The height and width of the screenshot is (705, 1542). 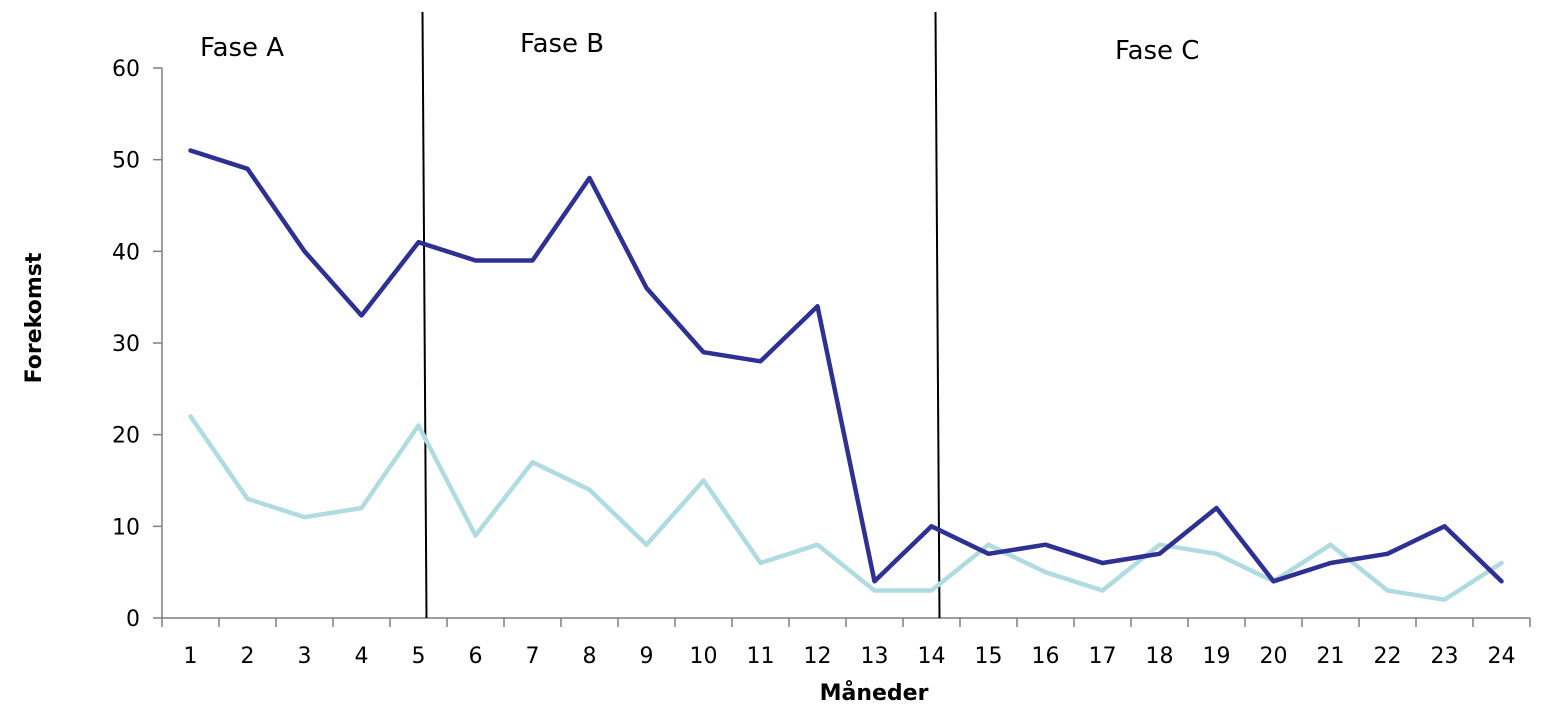 What do you see at coordinates (818, 656) in the screenshot?
I see `x-tick-label: 12` at bounding box center [818, 656].